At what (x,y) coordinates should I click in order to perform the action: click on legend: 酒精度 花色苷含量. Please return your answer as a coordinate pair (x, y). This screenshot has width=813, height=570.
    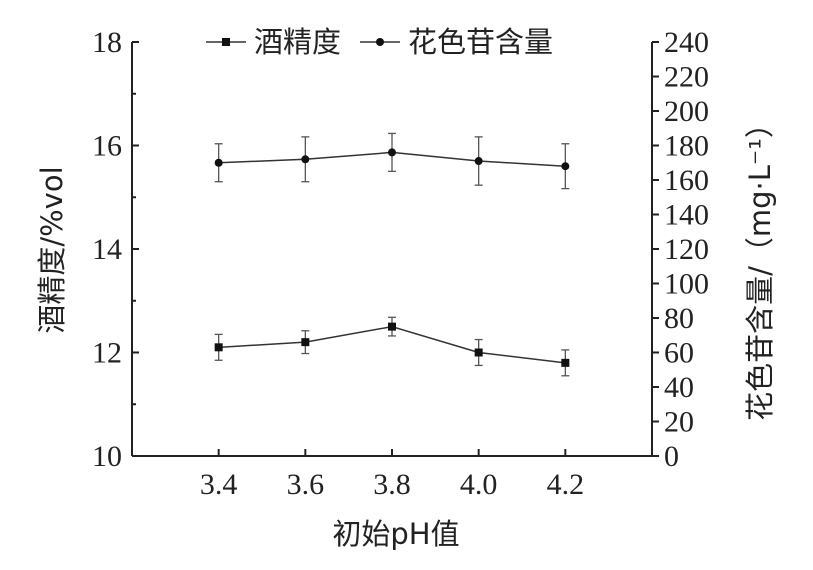
    Looking at the image, I should click on (379, 42).